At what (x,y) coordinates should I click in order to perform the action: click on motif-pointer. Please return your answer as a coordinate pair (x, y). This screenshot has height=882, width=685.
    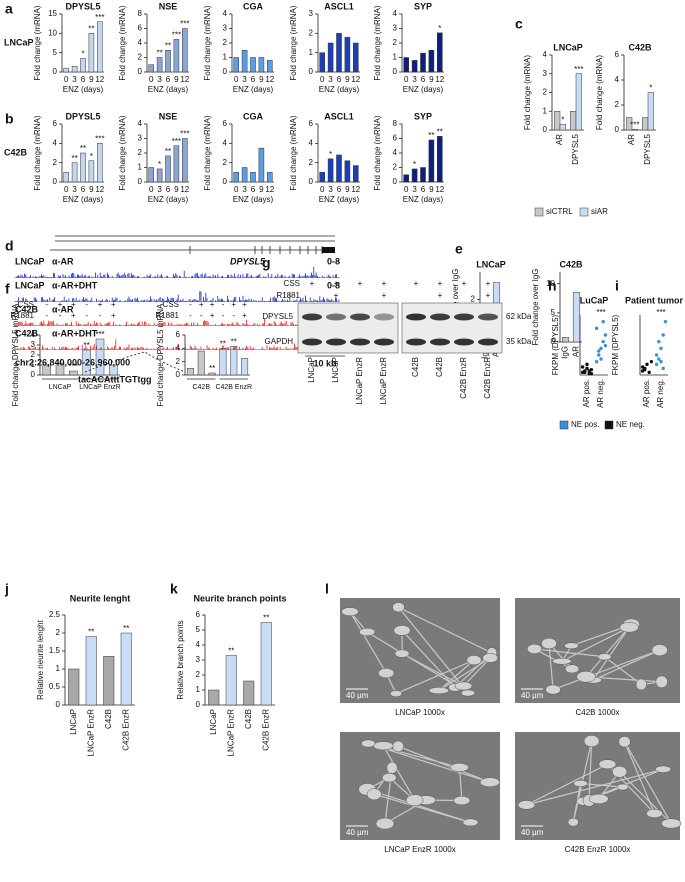
    Looking at the image, I should click on (135, 362).